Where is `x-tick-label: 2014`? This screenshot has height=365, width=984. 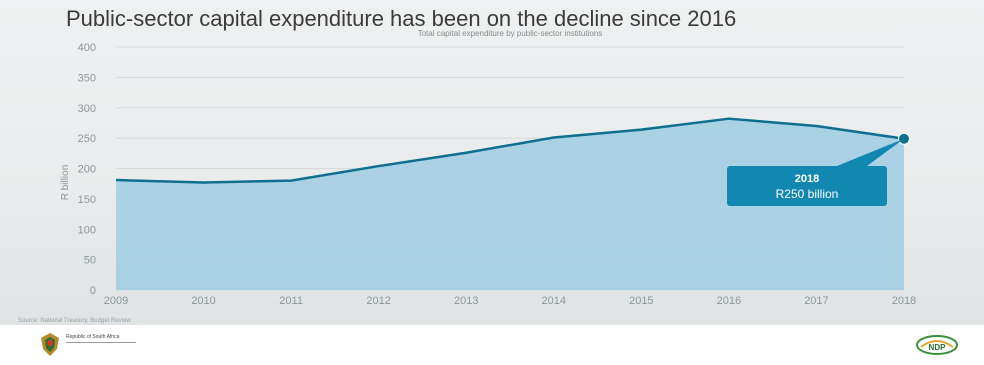 x-tick-label: 2014 is located at coordinates (554, 301).